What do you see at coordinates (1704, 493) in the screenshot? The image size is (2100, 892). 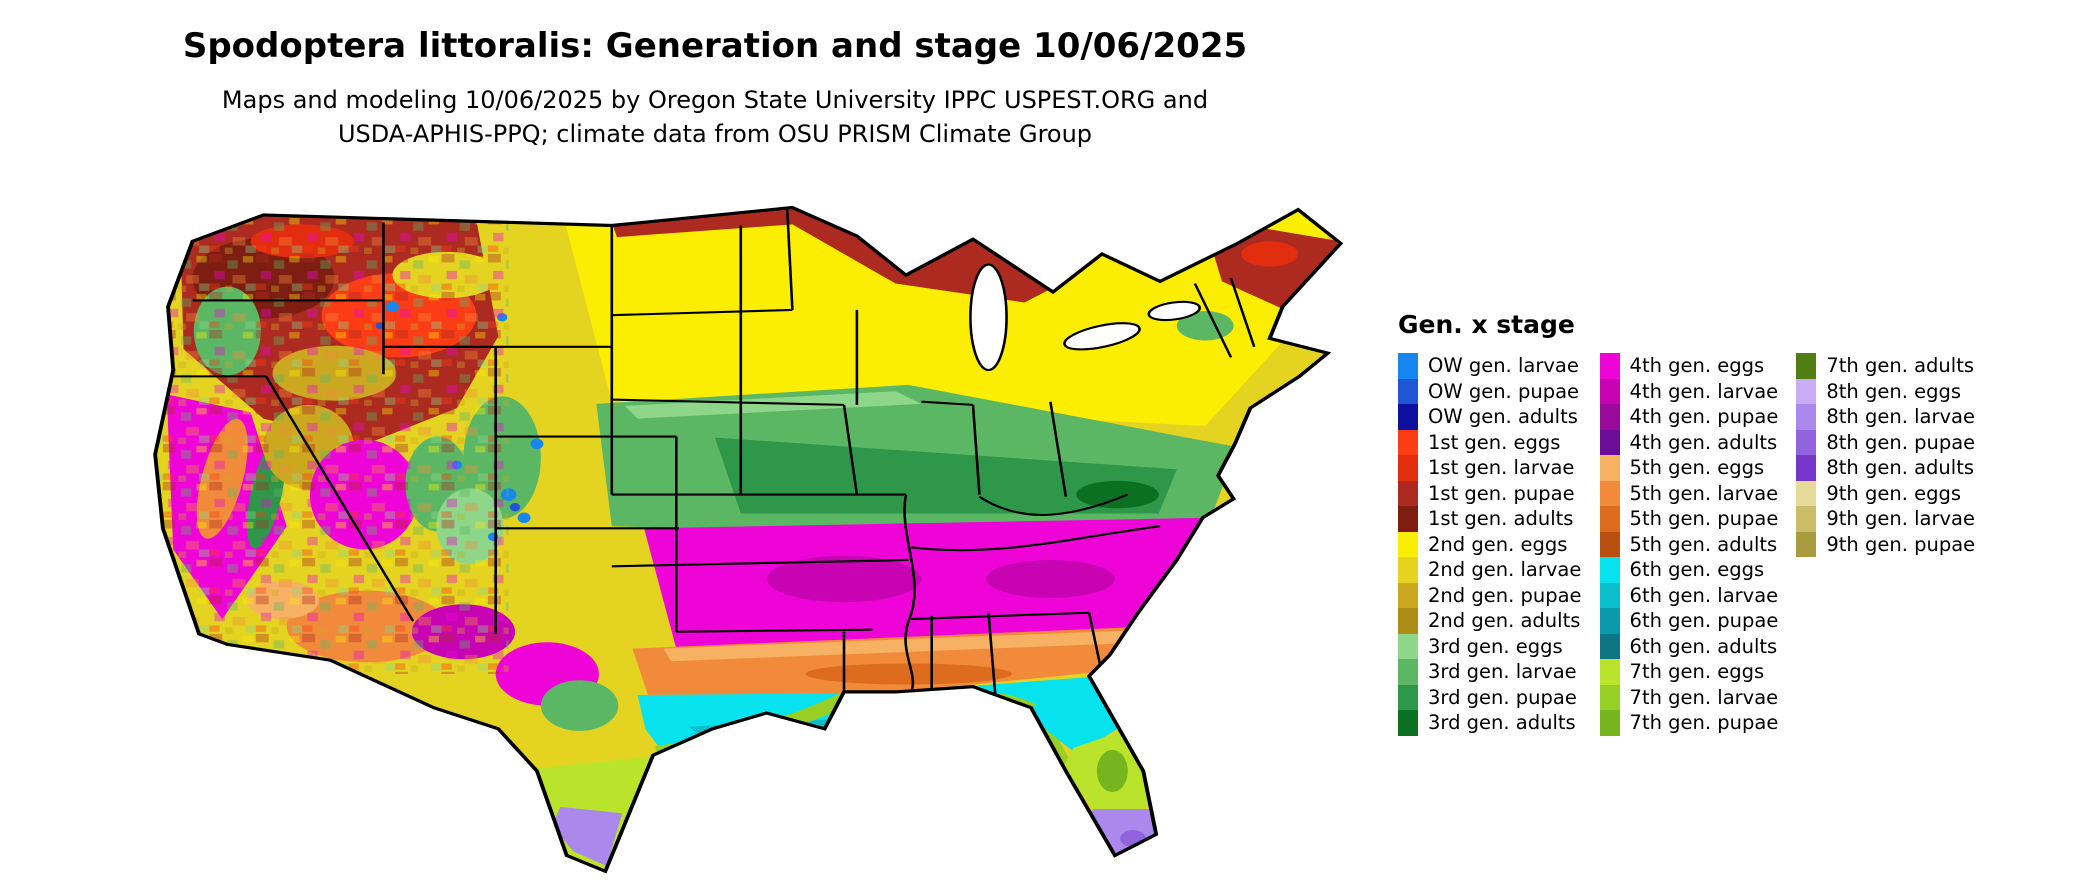 I see `legend-item-label: 5th gen. larvae` at bounding box center [1704, 493].